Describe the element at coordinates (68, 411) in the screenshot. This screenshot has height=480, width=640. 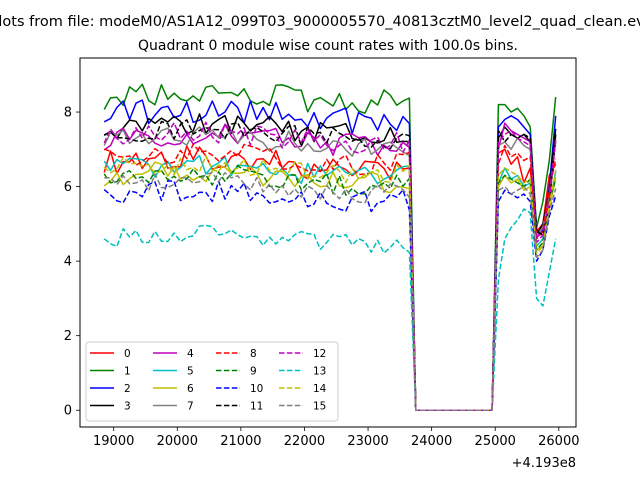
I see `y-tick-label: 0` at that location.